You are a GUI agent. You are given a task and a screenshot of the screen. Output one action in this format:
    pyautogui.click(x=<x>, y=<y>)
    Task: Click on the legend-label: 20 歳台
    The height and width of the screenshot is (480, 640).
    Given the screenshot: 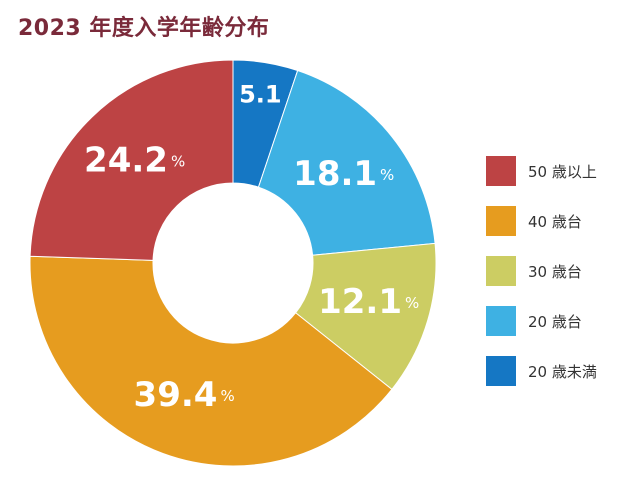 What is the action you would take?
    pyautogui.click(x=555, y=321)
    